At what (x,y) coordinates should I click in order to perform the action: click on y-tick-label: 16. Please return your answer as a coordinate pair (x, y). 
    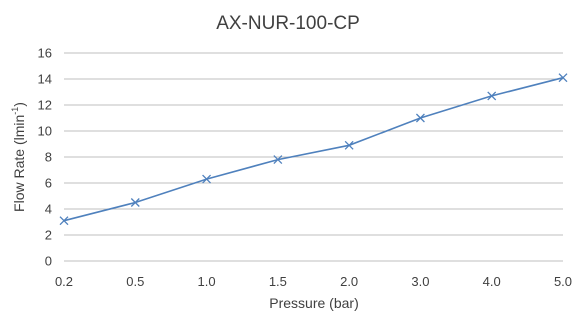
    Looking at the image, I should click on (45, 53).